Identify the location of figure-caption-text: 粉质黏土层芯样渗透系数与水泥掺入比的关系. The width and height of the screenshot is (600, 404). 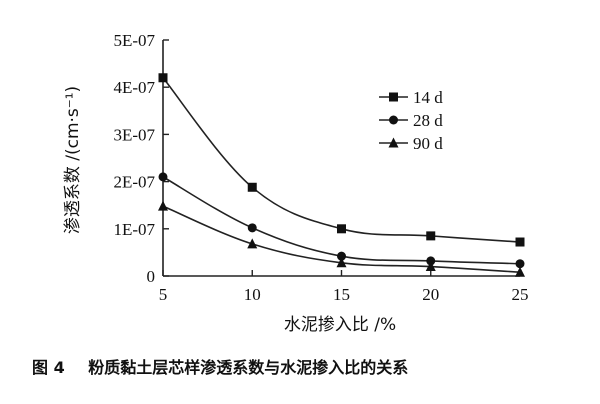
(248, 367).